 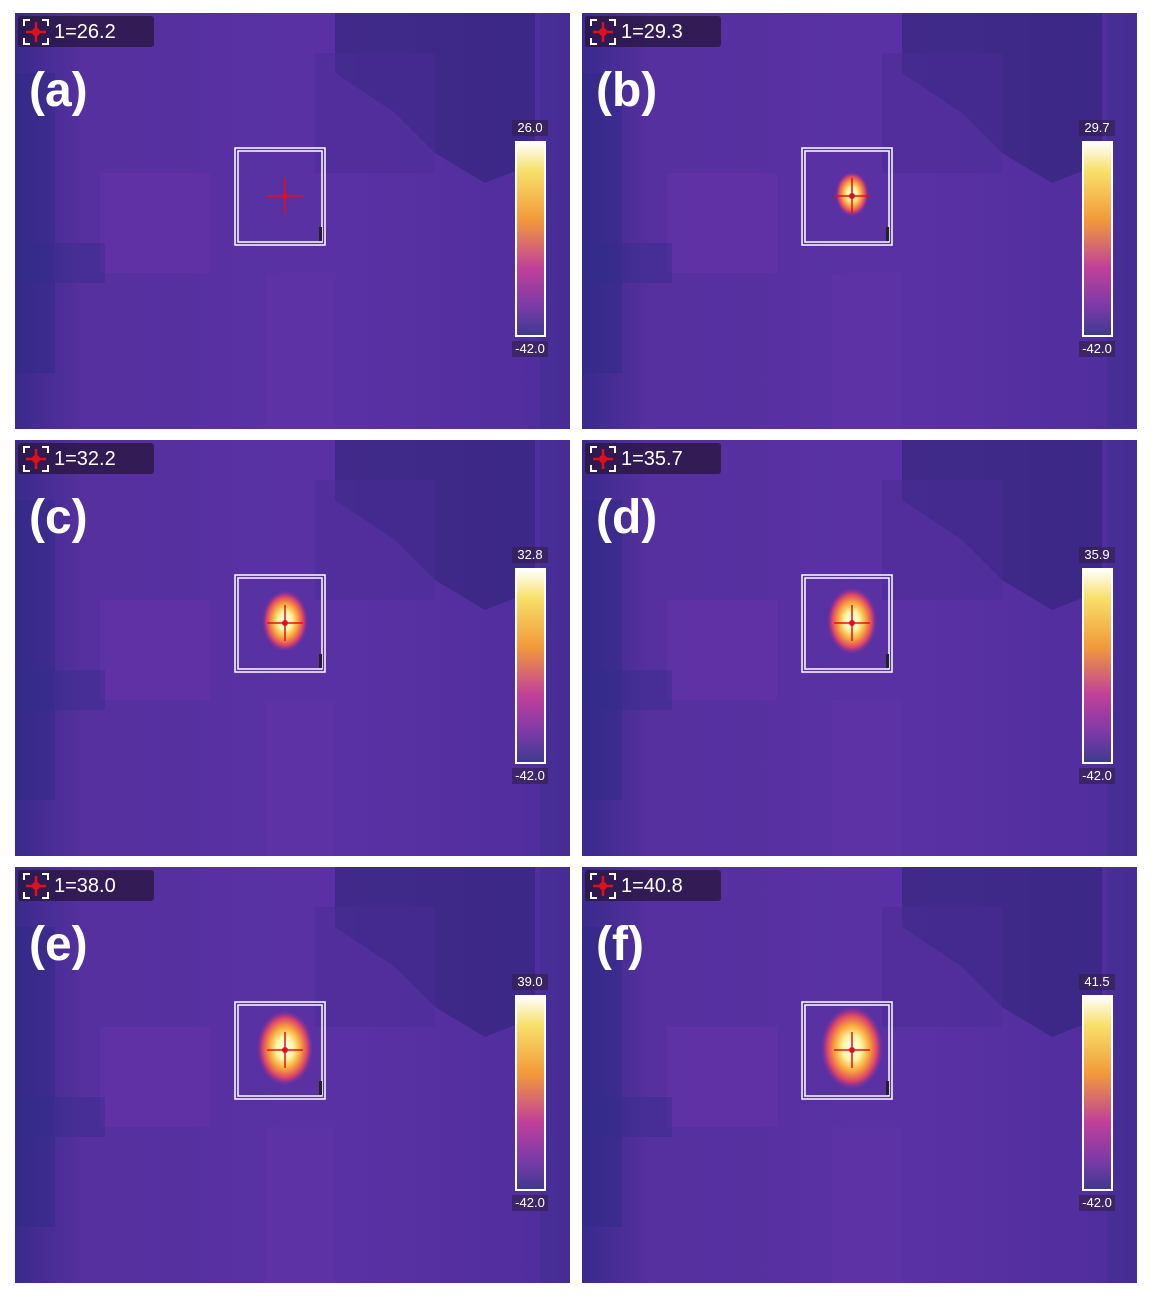 I want to click on scale-max: 35.9, so click(x=1097, y=555).